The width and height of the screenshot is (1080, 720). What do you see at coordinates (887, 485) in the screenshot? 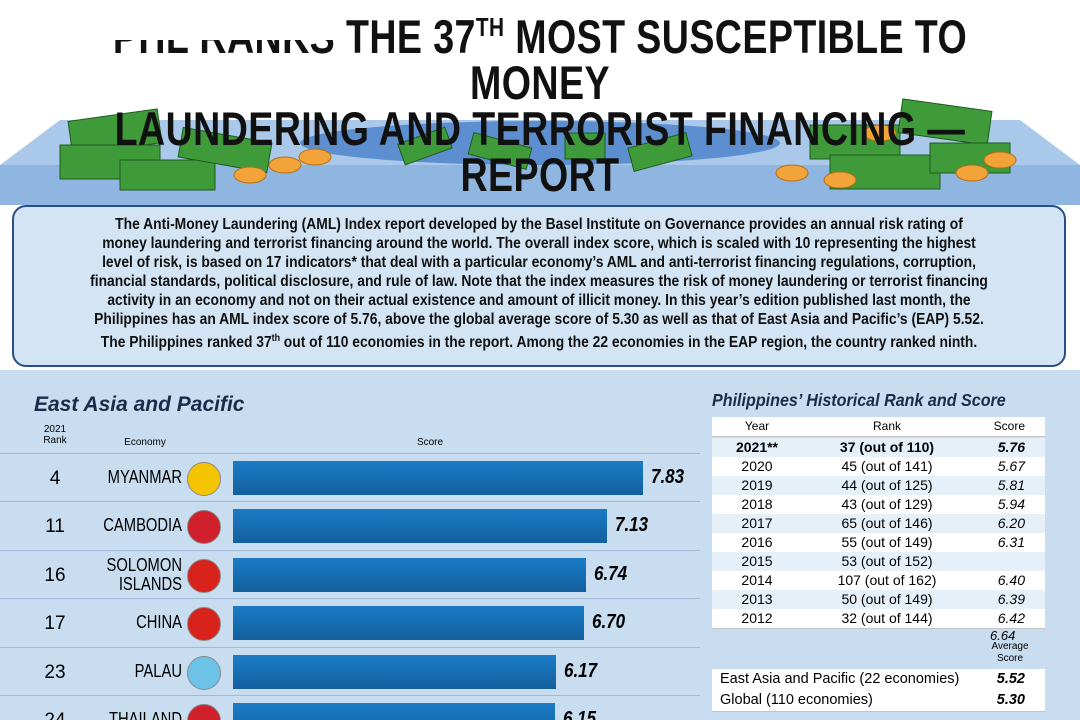
I see `table-cell: 44 (out of 125)` at bounding box center [887, 485].